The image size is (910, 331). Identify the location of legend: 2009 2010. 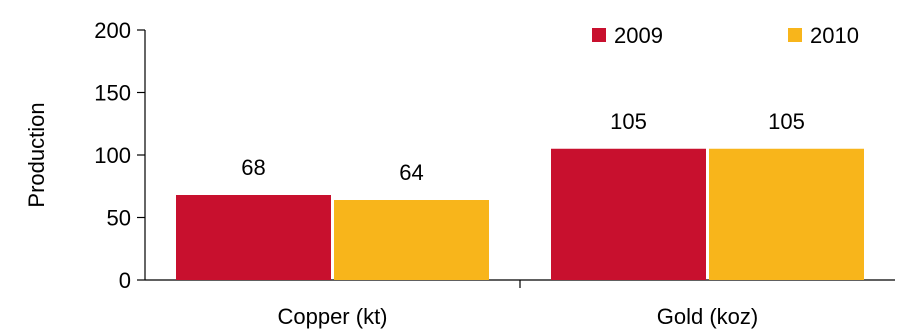
(725, 35).